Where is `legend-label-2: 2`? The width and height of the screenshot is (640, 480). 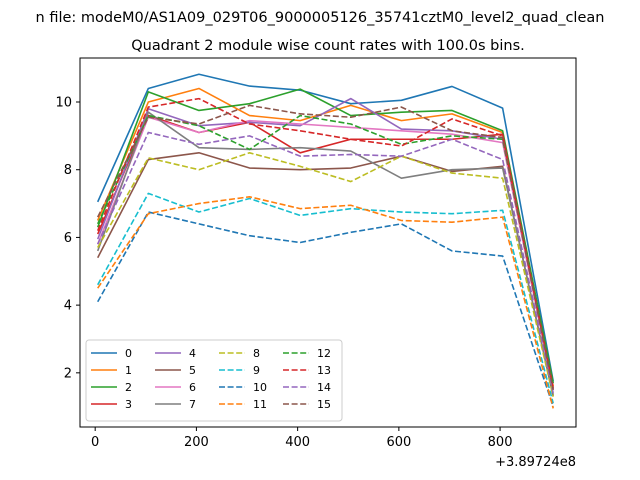 legend-label-2: 2 is located at coordinates (128, 387).